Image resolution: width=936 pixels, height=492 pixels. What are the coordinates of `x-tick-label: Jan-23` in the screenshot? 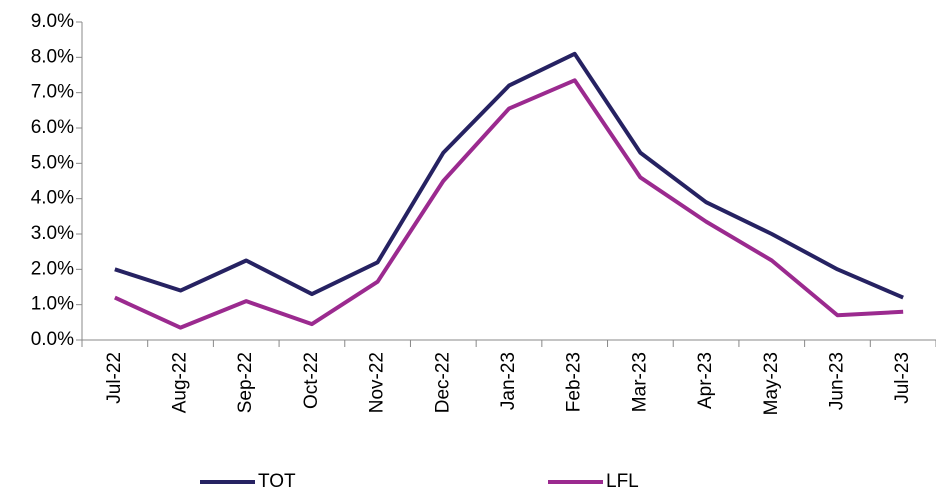 It's located at (508, 381).